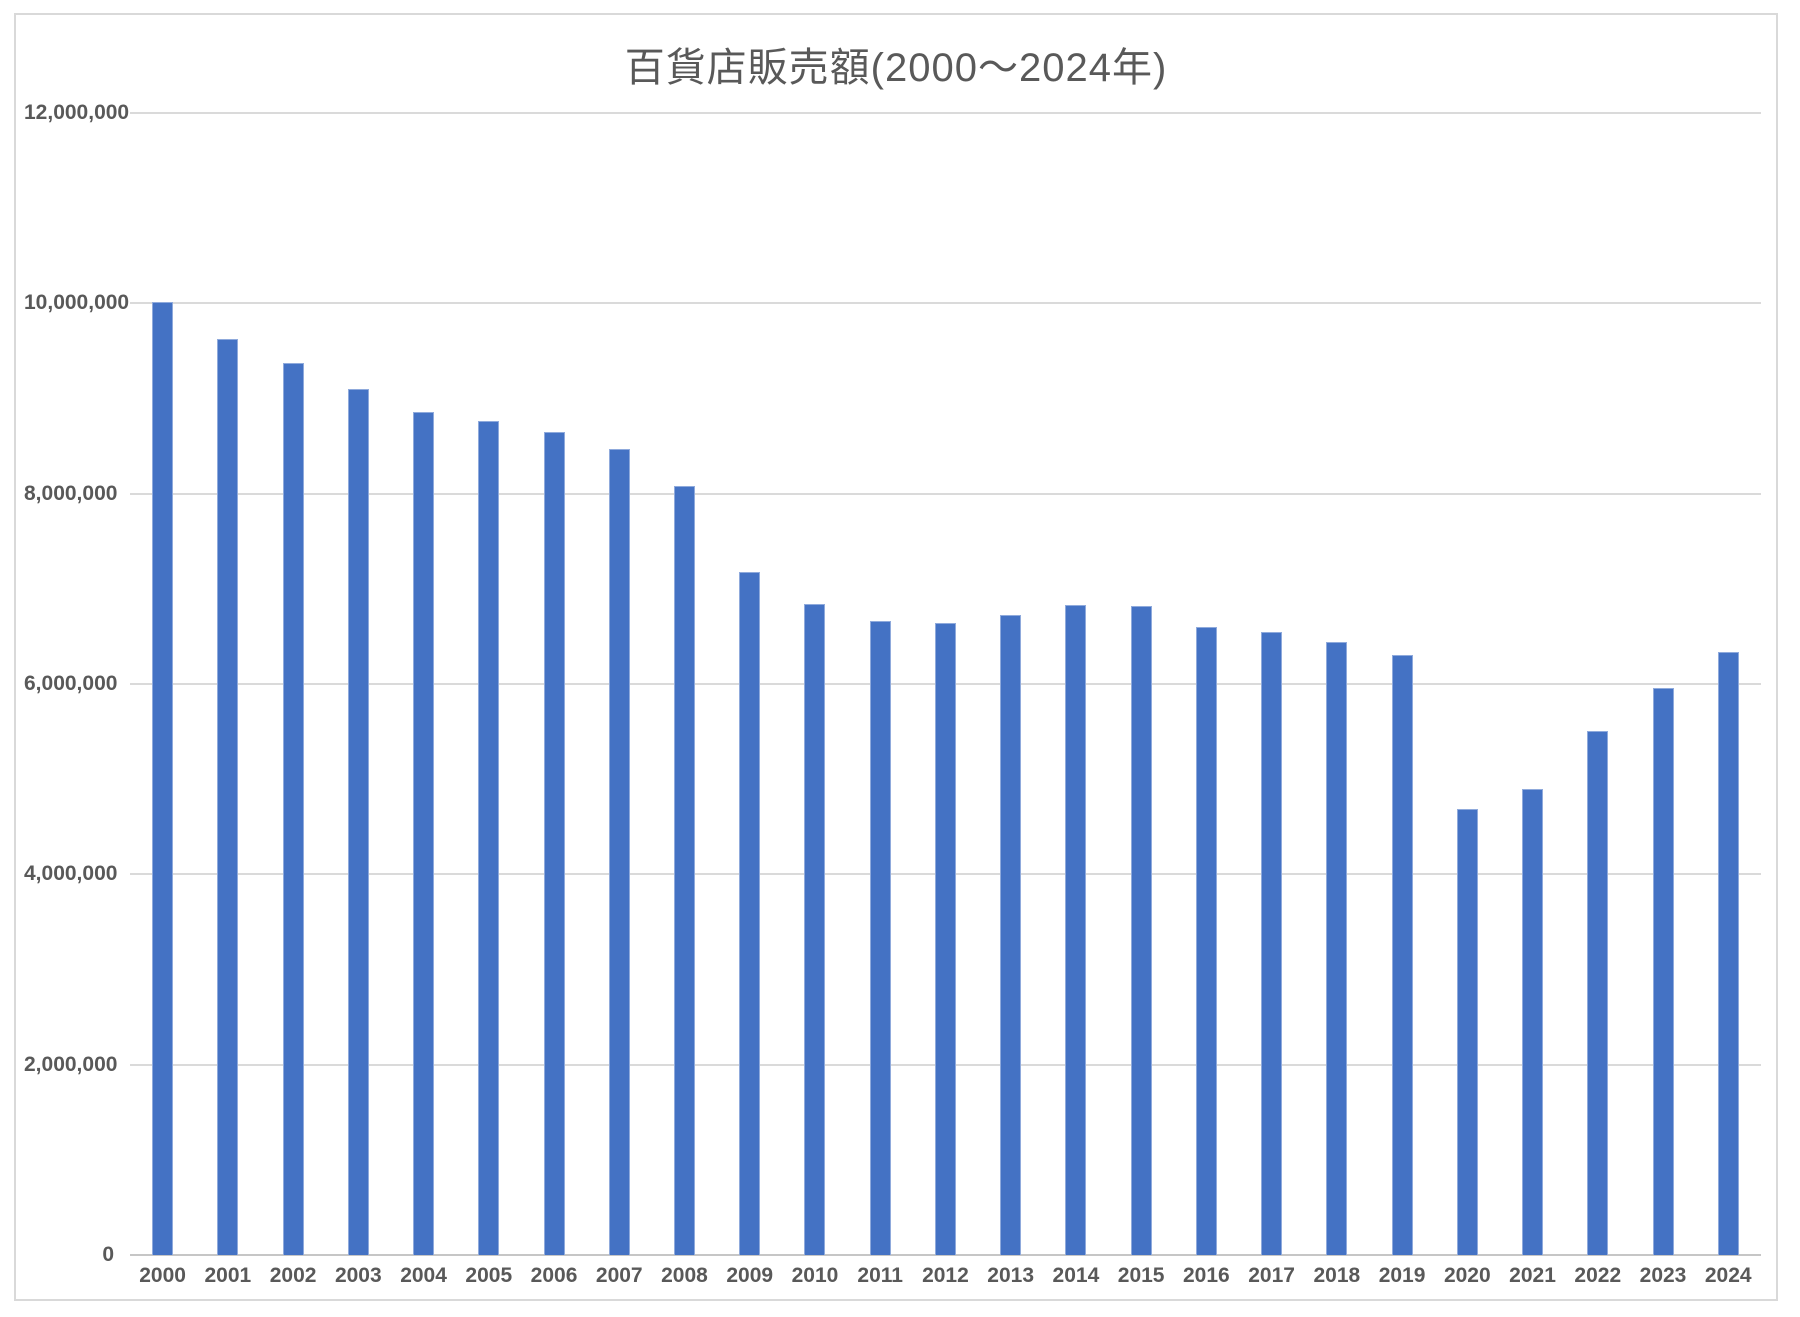 The width and height of the screenshot is (1800, 1317). I want to click on x-tick-label: 2005, so click(489, 1275).